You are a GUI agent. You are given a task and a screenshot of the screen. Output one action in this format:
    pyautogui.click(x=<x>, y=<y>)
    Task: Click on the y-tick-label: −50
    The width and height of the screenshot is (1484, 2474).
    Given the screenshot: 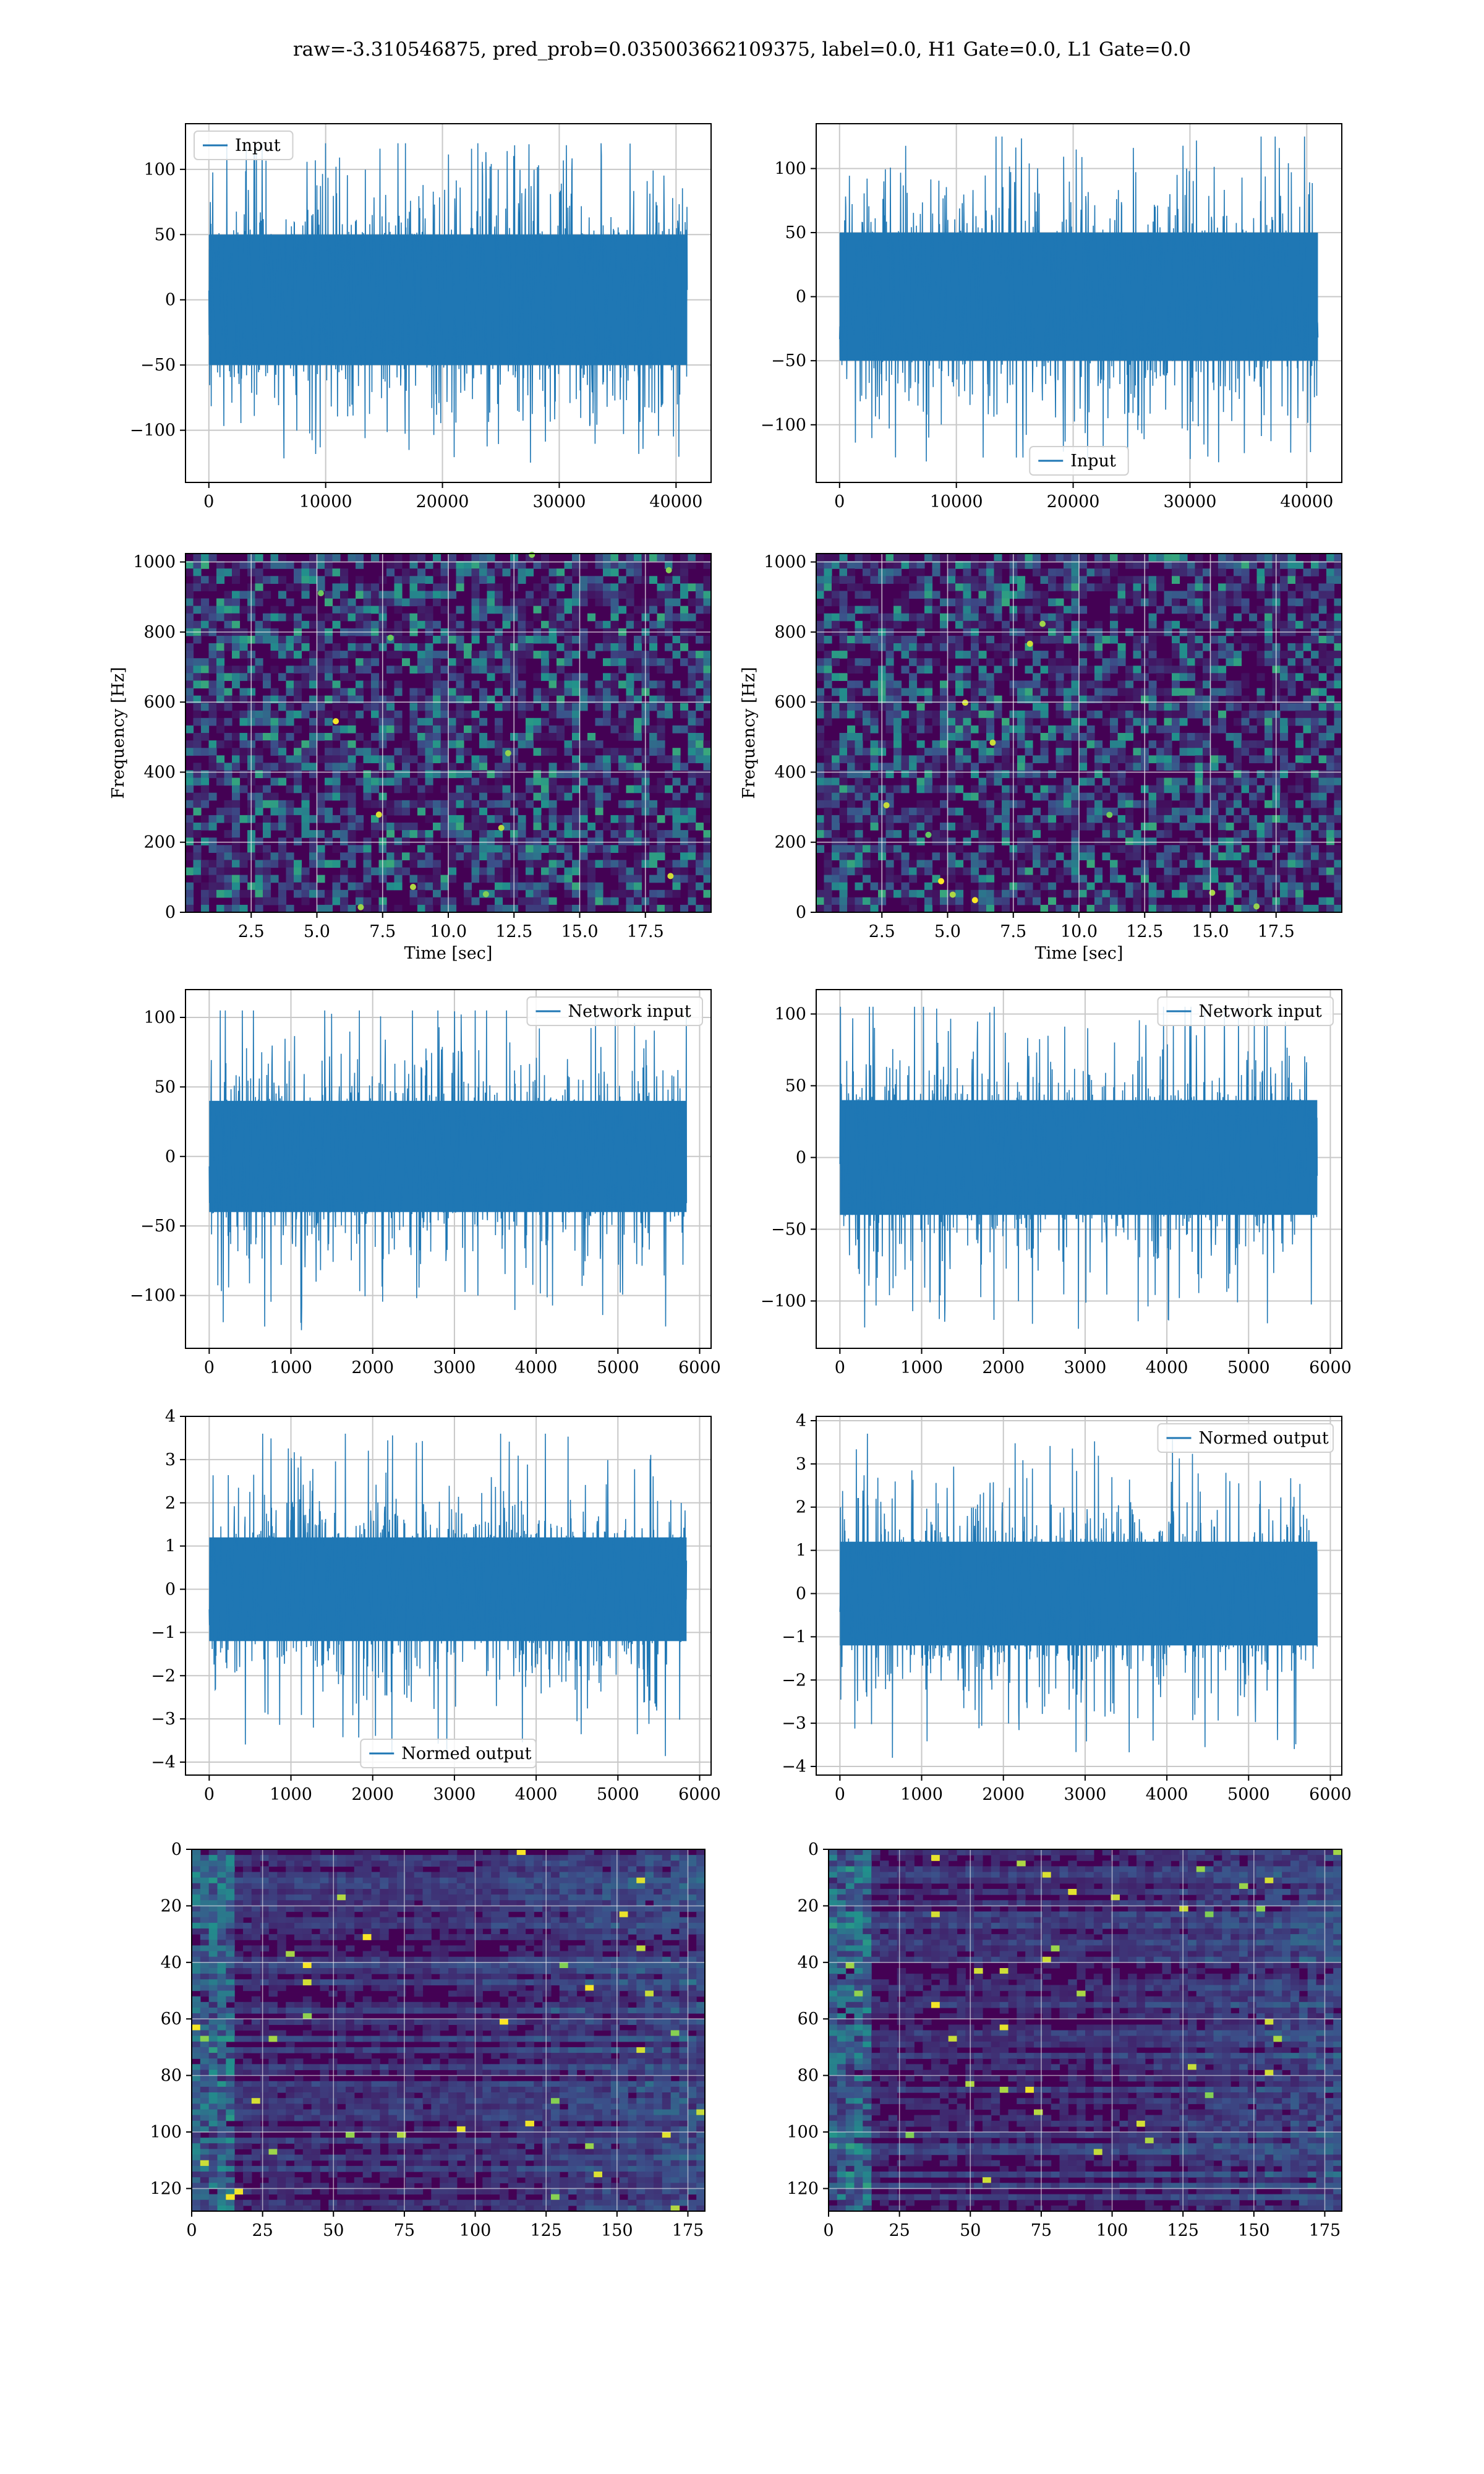 What is the action you would take?
    pyautogui.click(x=788, y=1229)
    